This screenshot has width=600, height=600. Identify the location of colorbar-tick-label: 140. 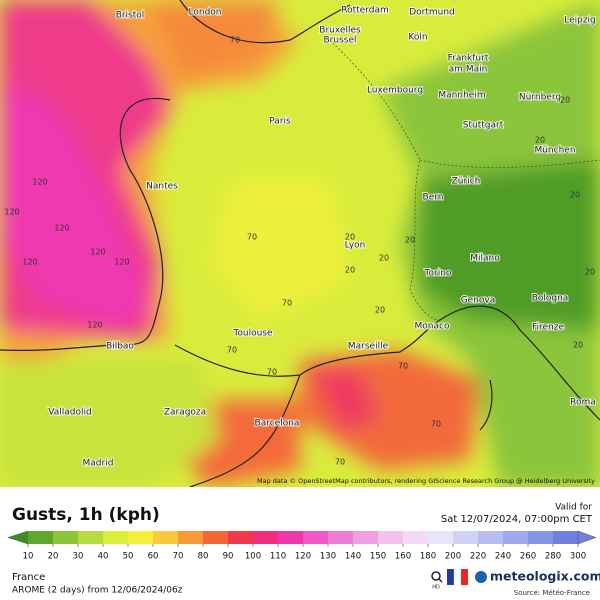
(353, 557).